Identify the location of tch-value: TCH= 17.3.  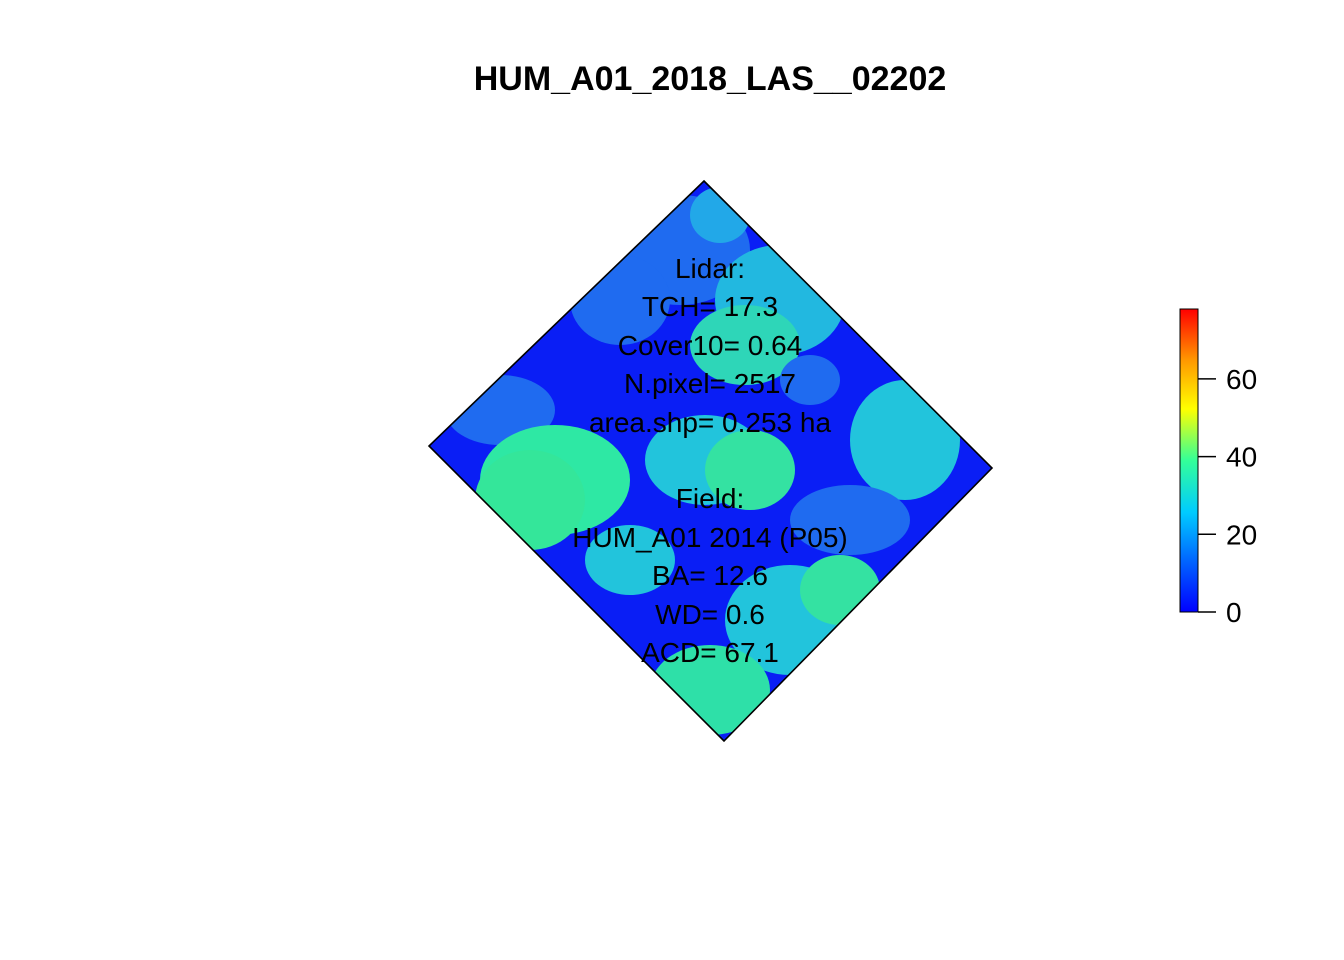
(710, 306).